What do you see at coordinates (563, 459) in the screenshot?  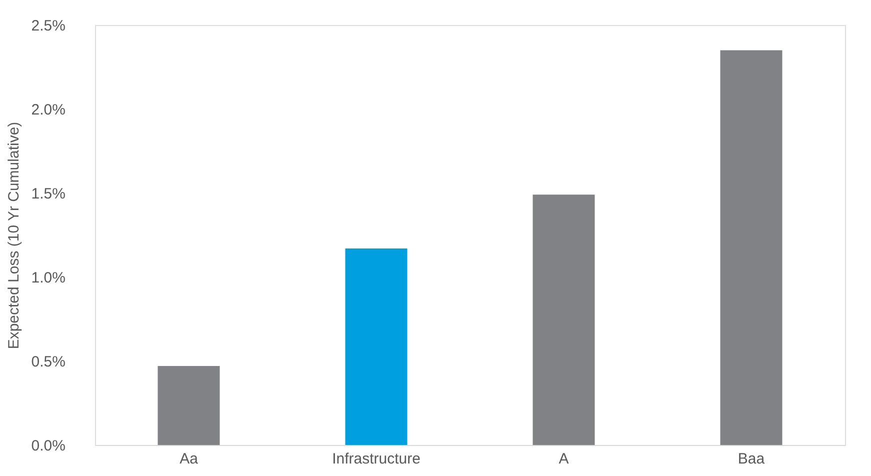 I see `x-tick-label: A` at bounding box center [563, 459].